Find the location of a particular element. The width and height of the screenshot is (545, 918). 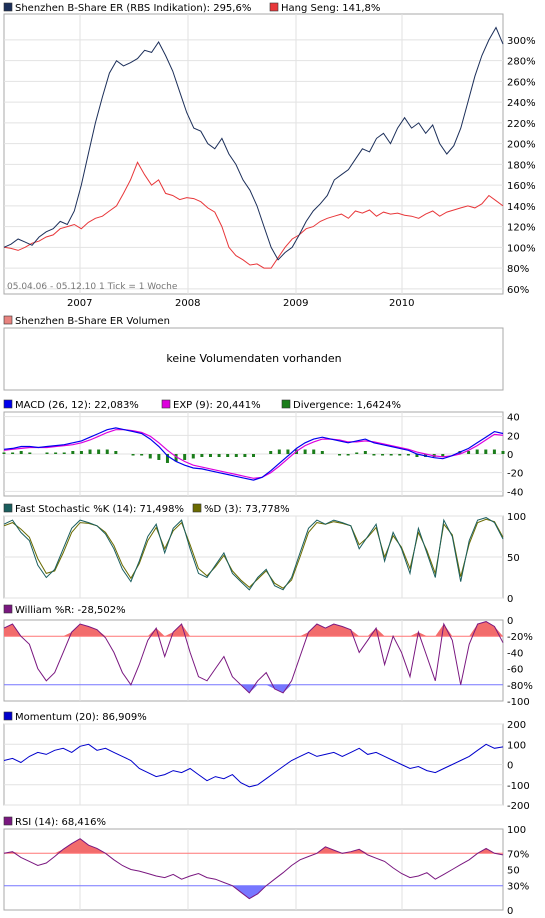

momentum-ytick-3: 100 is located at coordinates (516, 745).